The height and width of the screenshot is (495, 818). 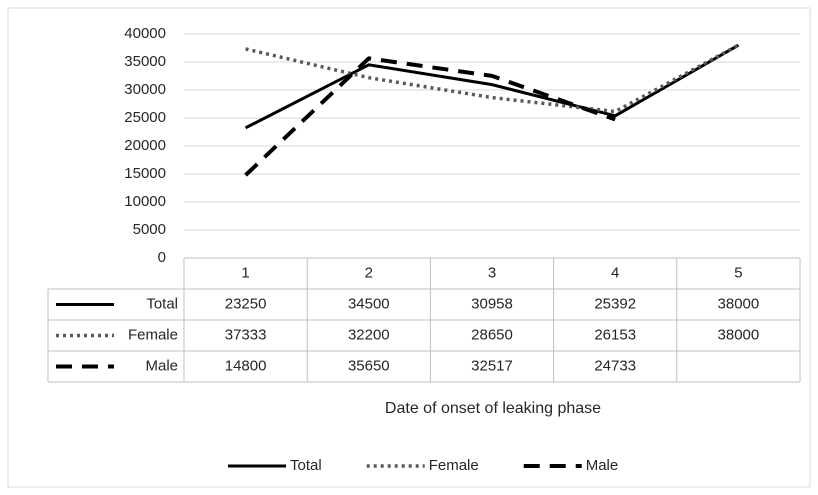 What do you see at coordinates (615, 303) in the screenshot?
I see `table-value: 25392` at bounding box center [615, 303].